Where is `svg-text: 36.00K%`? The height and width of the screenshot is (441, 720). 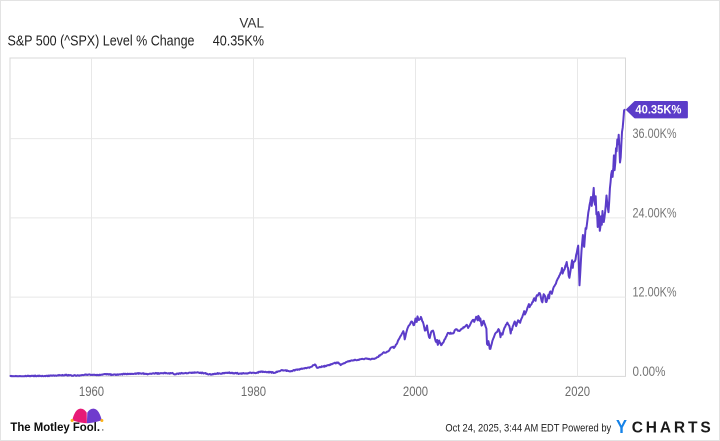
svg-text: 36.00K% is located at coordinates (655, 133).